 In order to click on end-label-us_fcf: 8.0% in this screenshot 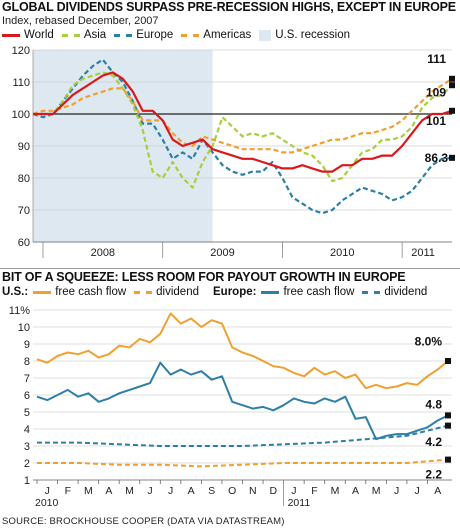, I will do `click(429, 342)`.